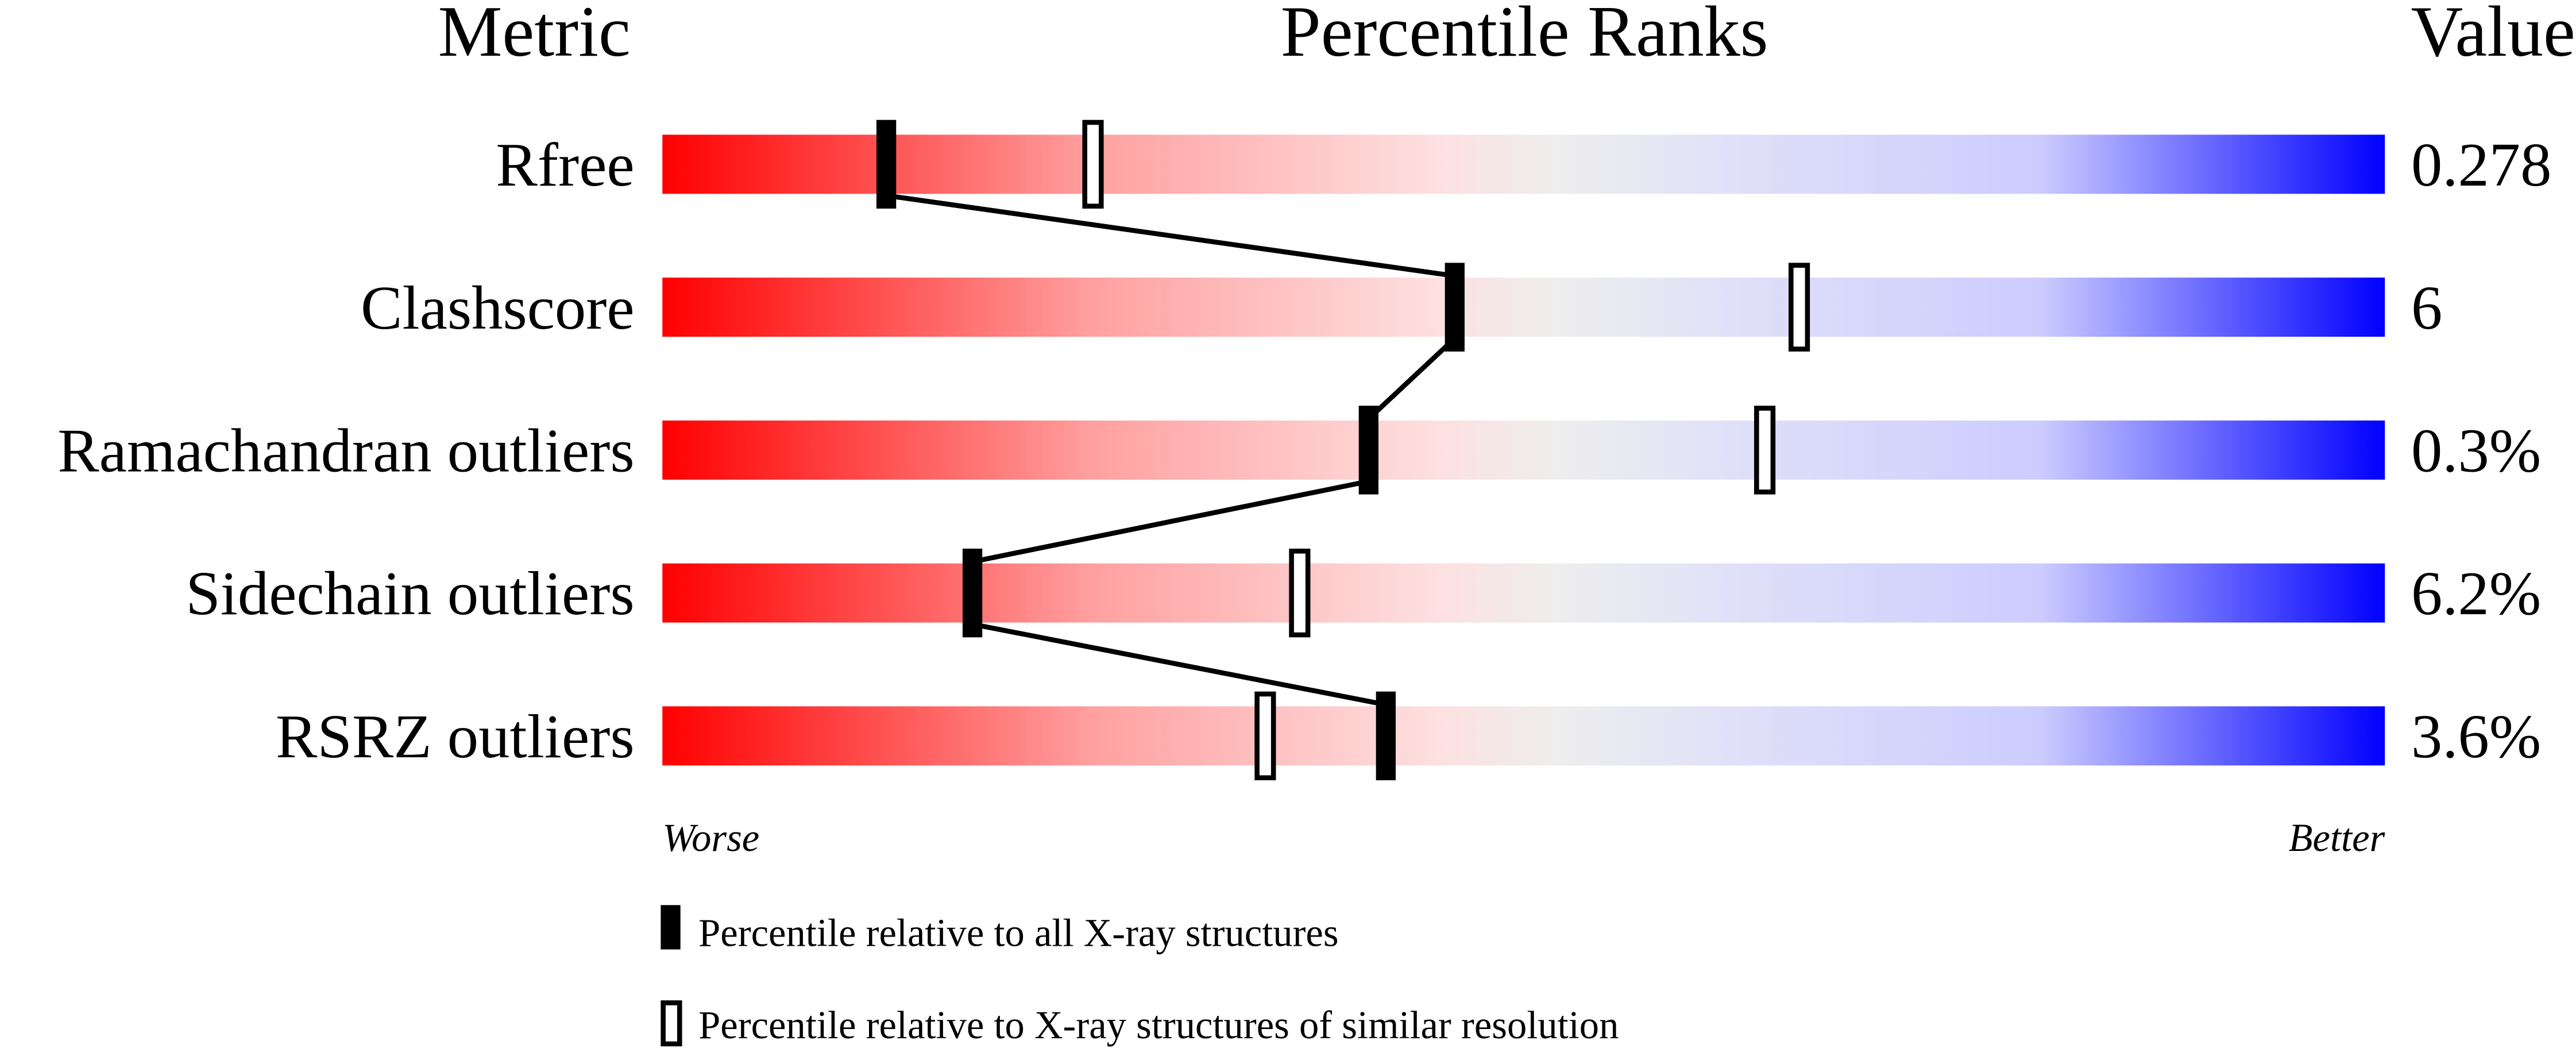 The image size is (2576, 1048). What do you see at coordinates (345, 451) in the screenshot?
I see `metric-label: Ramachandran outliers` at bounding box center [345, 451].